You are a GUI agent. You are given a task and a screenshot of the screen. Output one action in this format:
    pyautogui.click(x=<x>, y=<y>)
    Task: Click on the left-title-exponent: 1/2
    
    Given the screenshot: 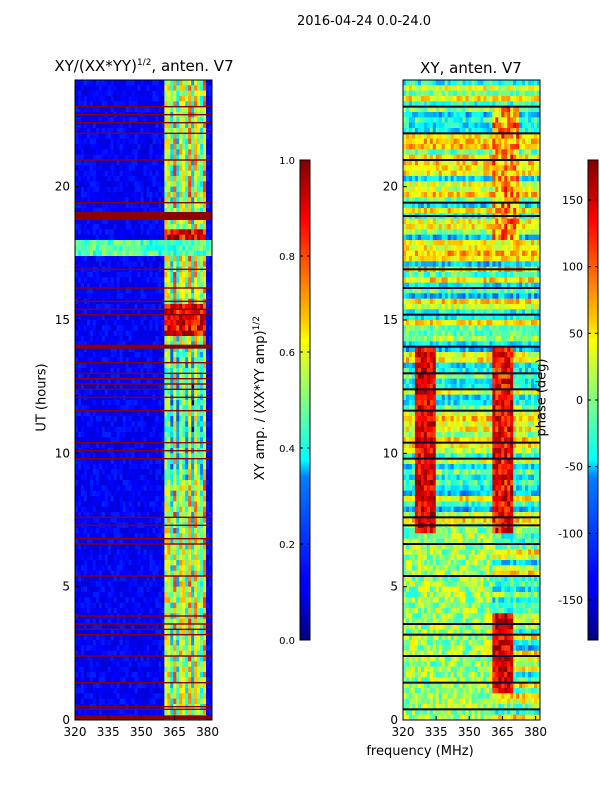 What is the action you would take?
    pyautogui.click(x=144, y=63)
    